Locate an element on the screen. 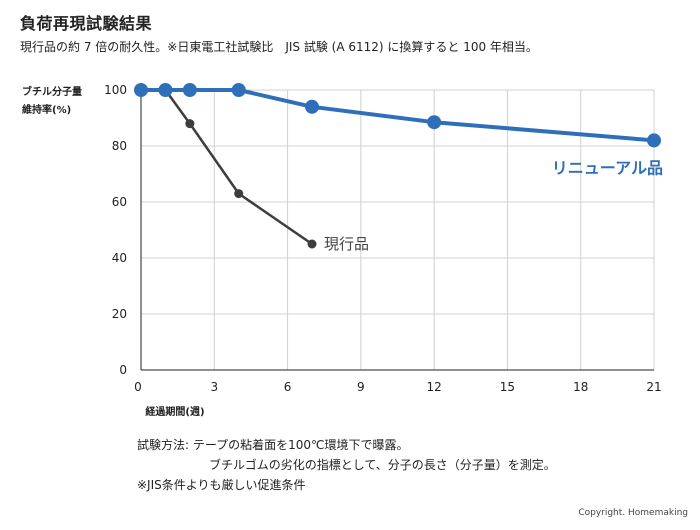  y-tick-label: 100 is located at coordinates (115, 90).